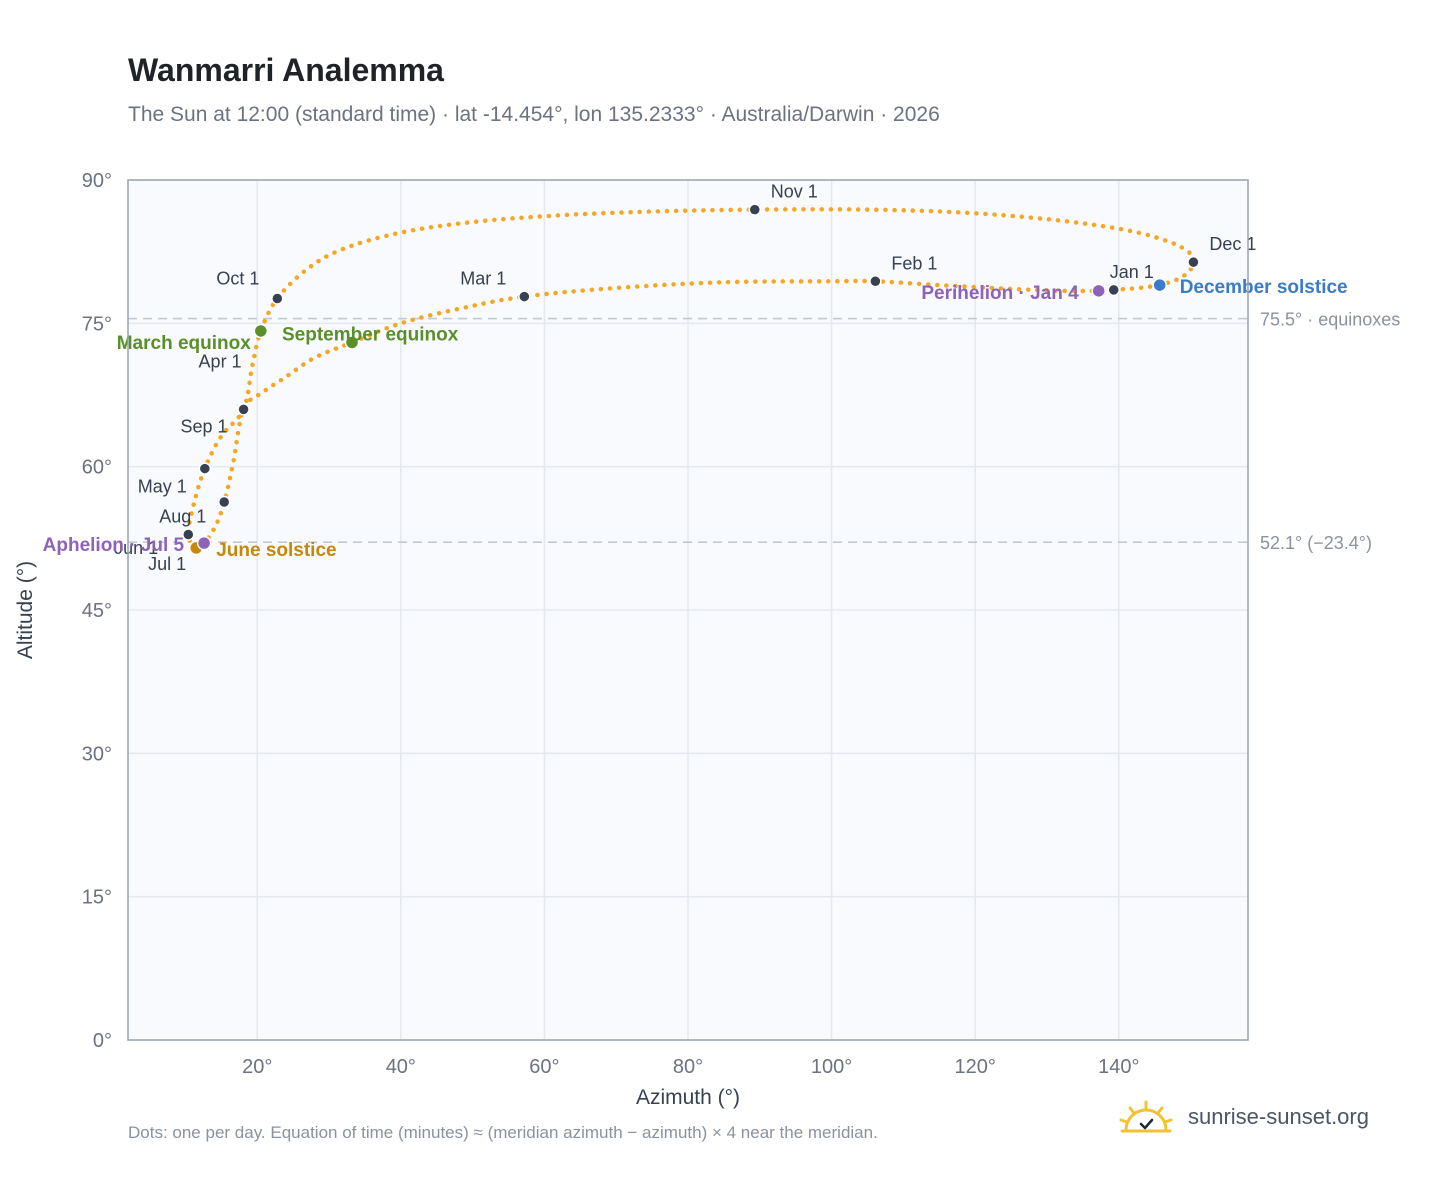 The height and width of the screenshot is (1188, 1448). What do you see at coordinates (167, 564) in the screenshot?
I see `month-label: Jul 1` at bounding box center [167, 564].